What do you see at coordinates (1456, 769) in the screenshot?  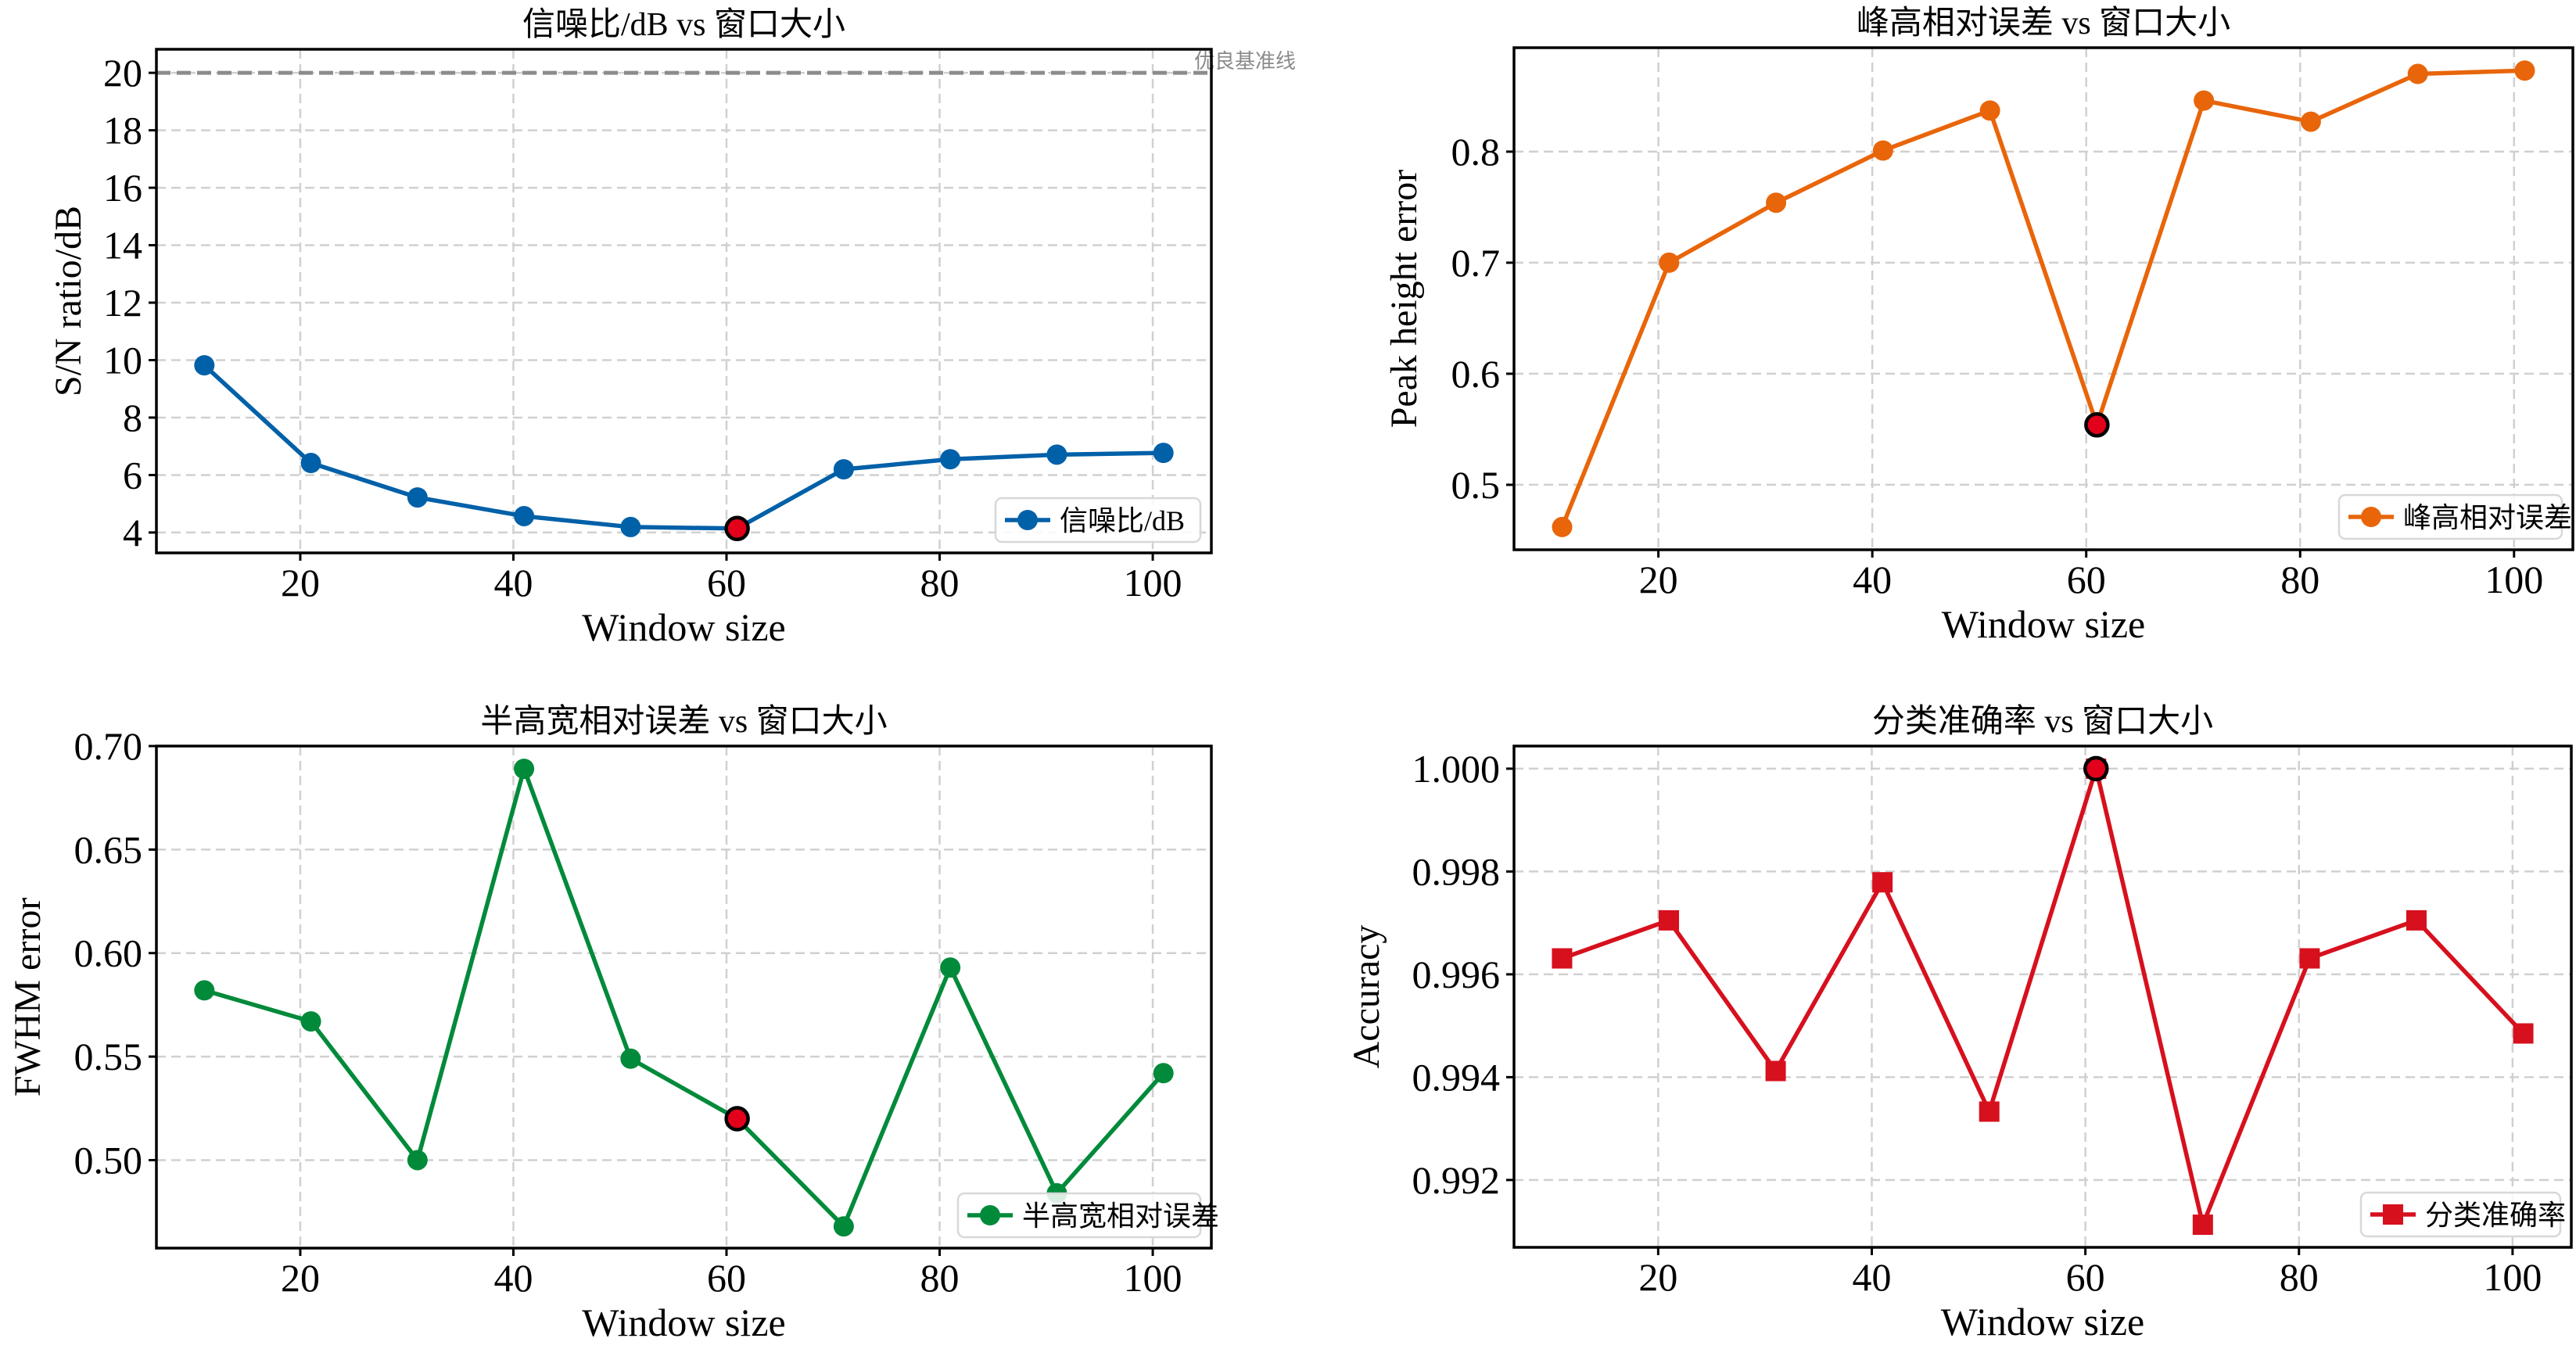 I see `y-tick-label: 1.000` at bounding box center [1456, 769].